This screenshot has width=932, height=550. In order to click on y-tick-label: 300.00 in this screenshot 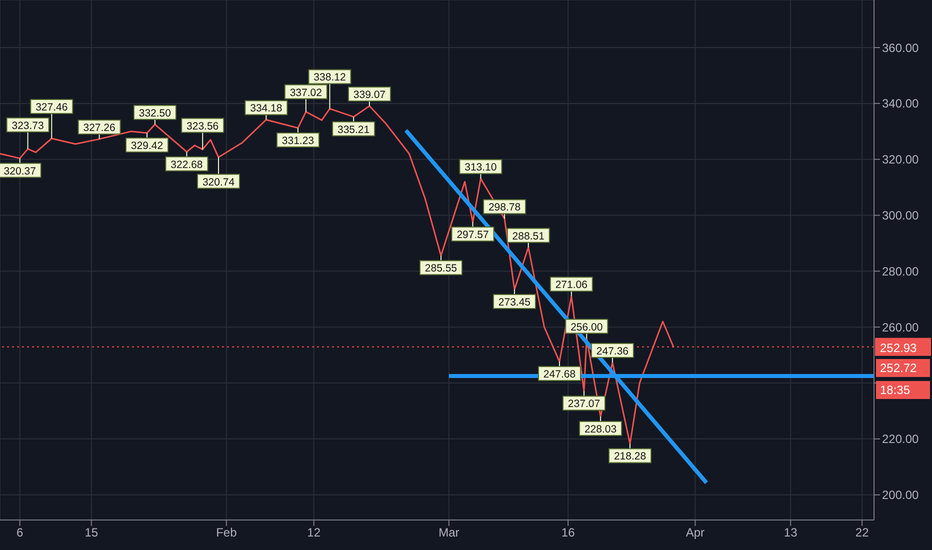, I will do `click(901, 215)`.